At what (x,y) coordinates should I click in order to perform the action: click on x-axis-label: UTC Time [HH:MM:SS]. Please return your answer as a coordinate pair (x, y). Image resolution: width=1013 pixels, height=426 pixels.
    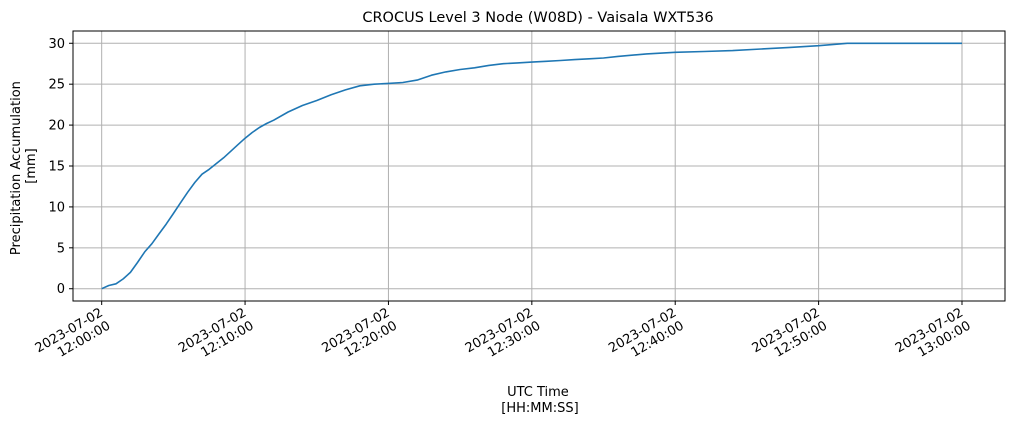
    Looking at the image, I should click on (539, 400).